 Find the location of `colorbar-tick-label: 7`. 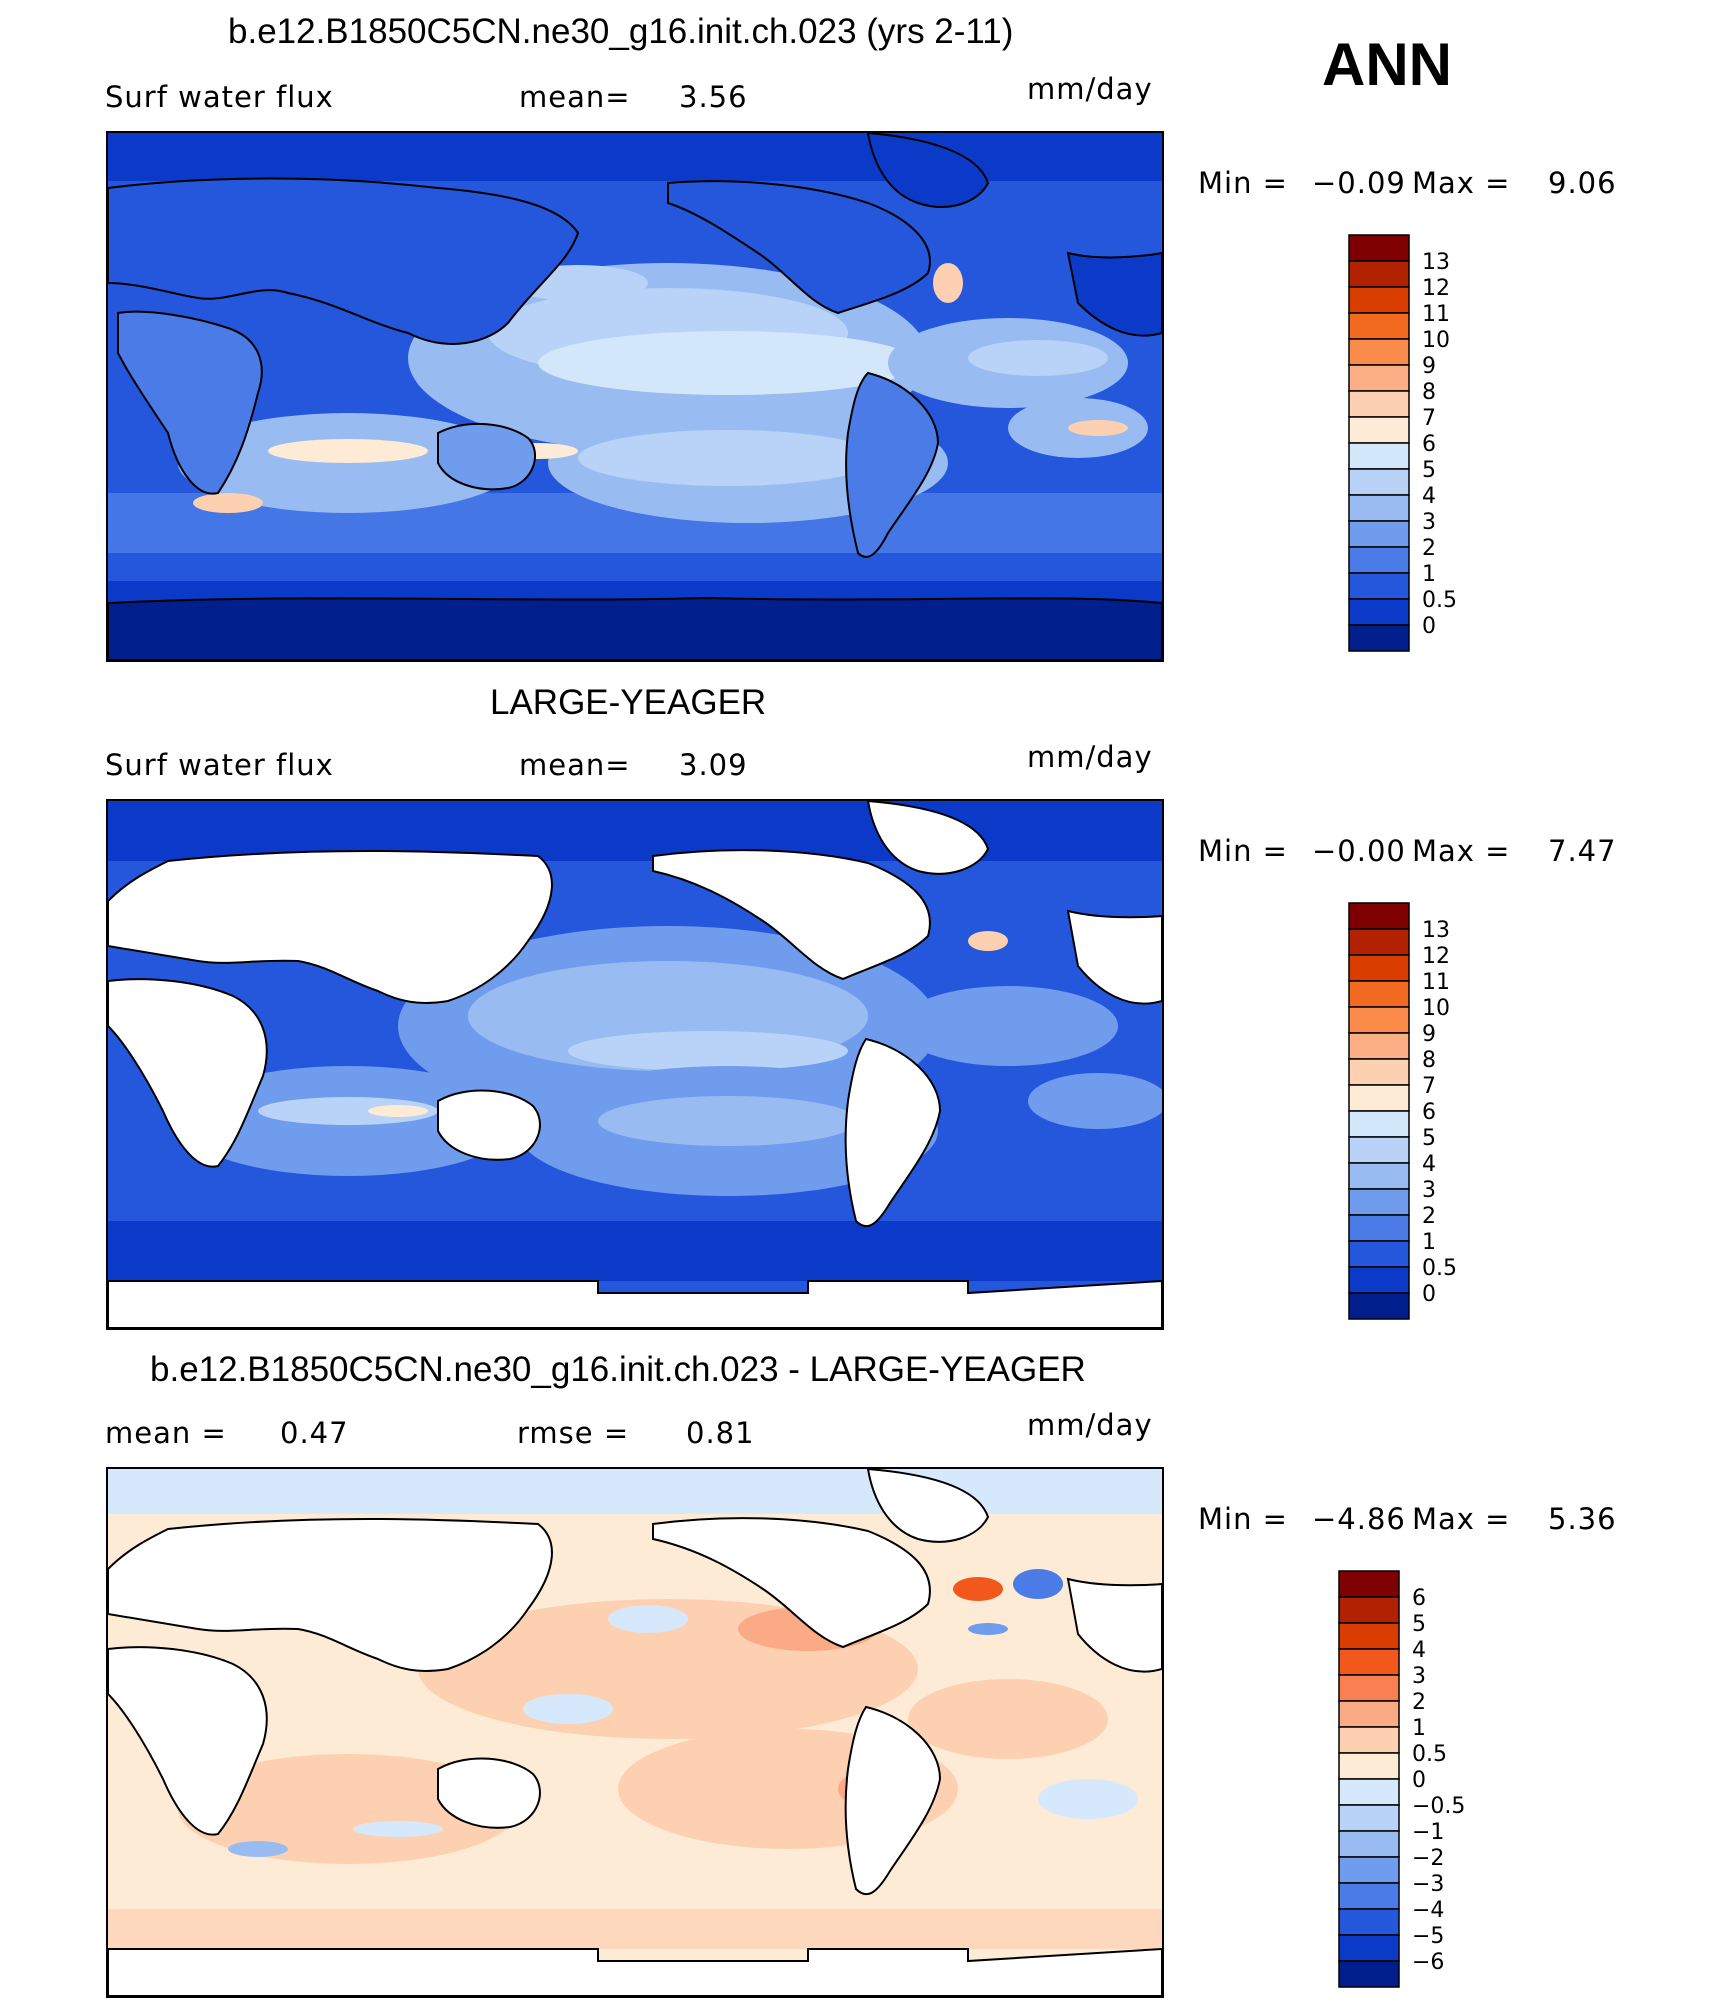

colorbar-tick-label: 7 is located at coordinates (1429, 418).